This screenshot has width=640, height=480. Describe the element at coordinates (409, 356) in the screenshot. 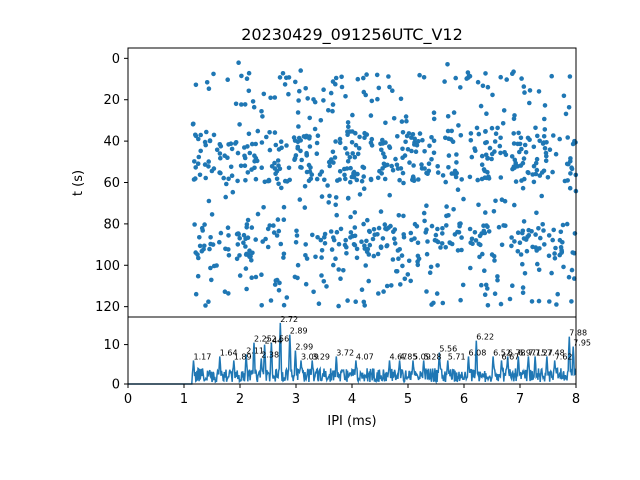

I see `peak-label: 4.85` at that location.